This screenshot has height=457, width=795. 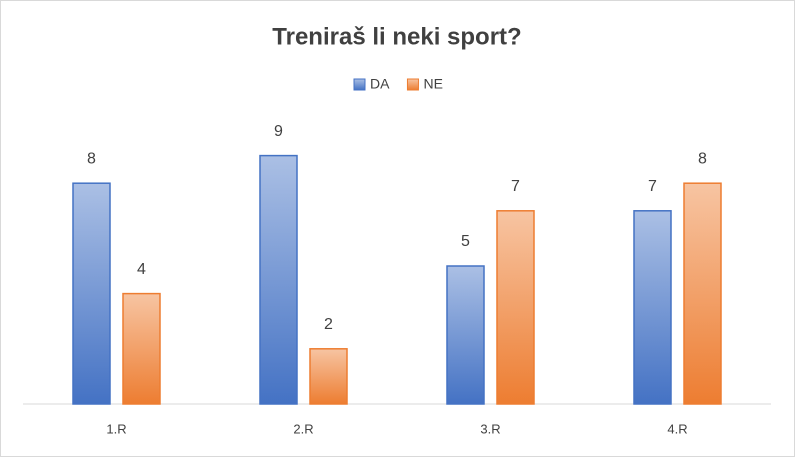 I want to click on x-tick-label: 4.R, so click(x=677, y=428).